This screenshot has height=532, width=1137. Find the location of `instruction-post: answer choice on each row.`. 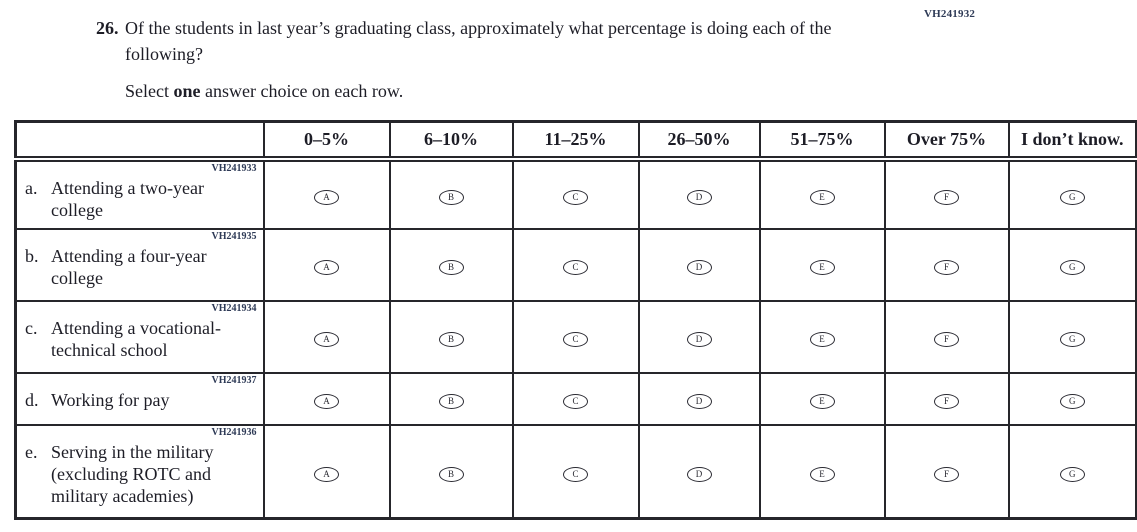

instruction-post: answer choice on each row. is located at coordinates (302, 91).